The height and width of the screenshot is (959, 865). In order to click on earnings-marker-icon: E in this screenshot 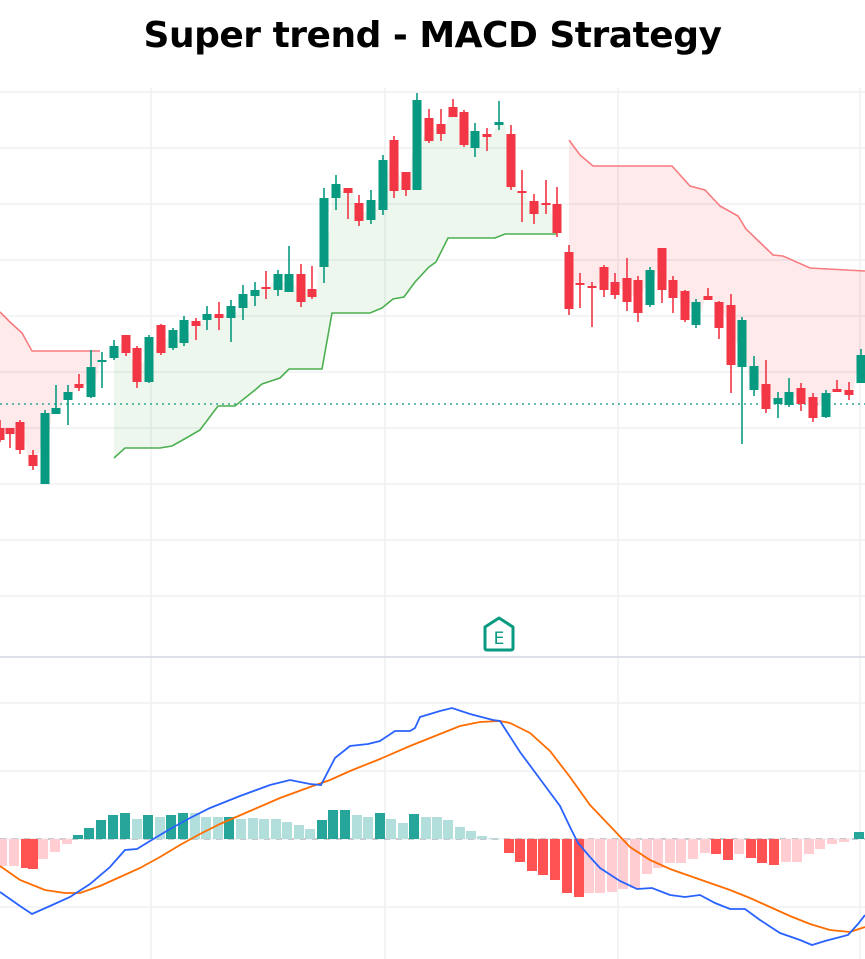, I will do `click(499, 634)`.